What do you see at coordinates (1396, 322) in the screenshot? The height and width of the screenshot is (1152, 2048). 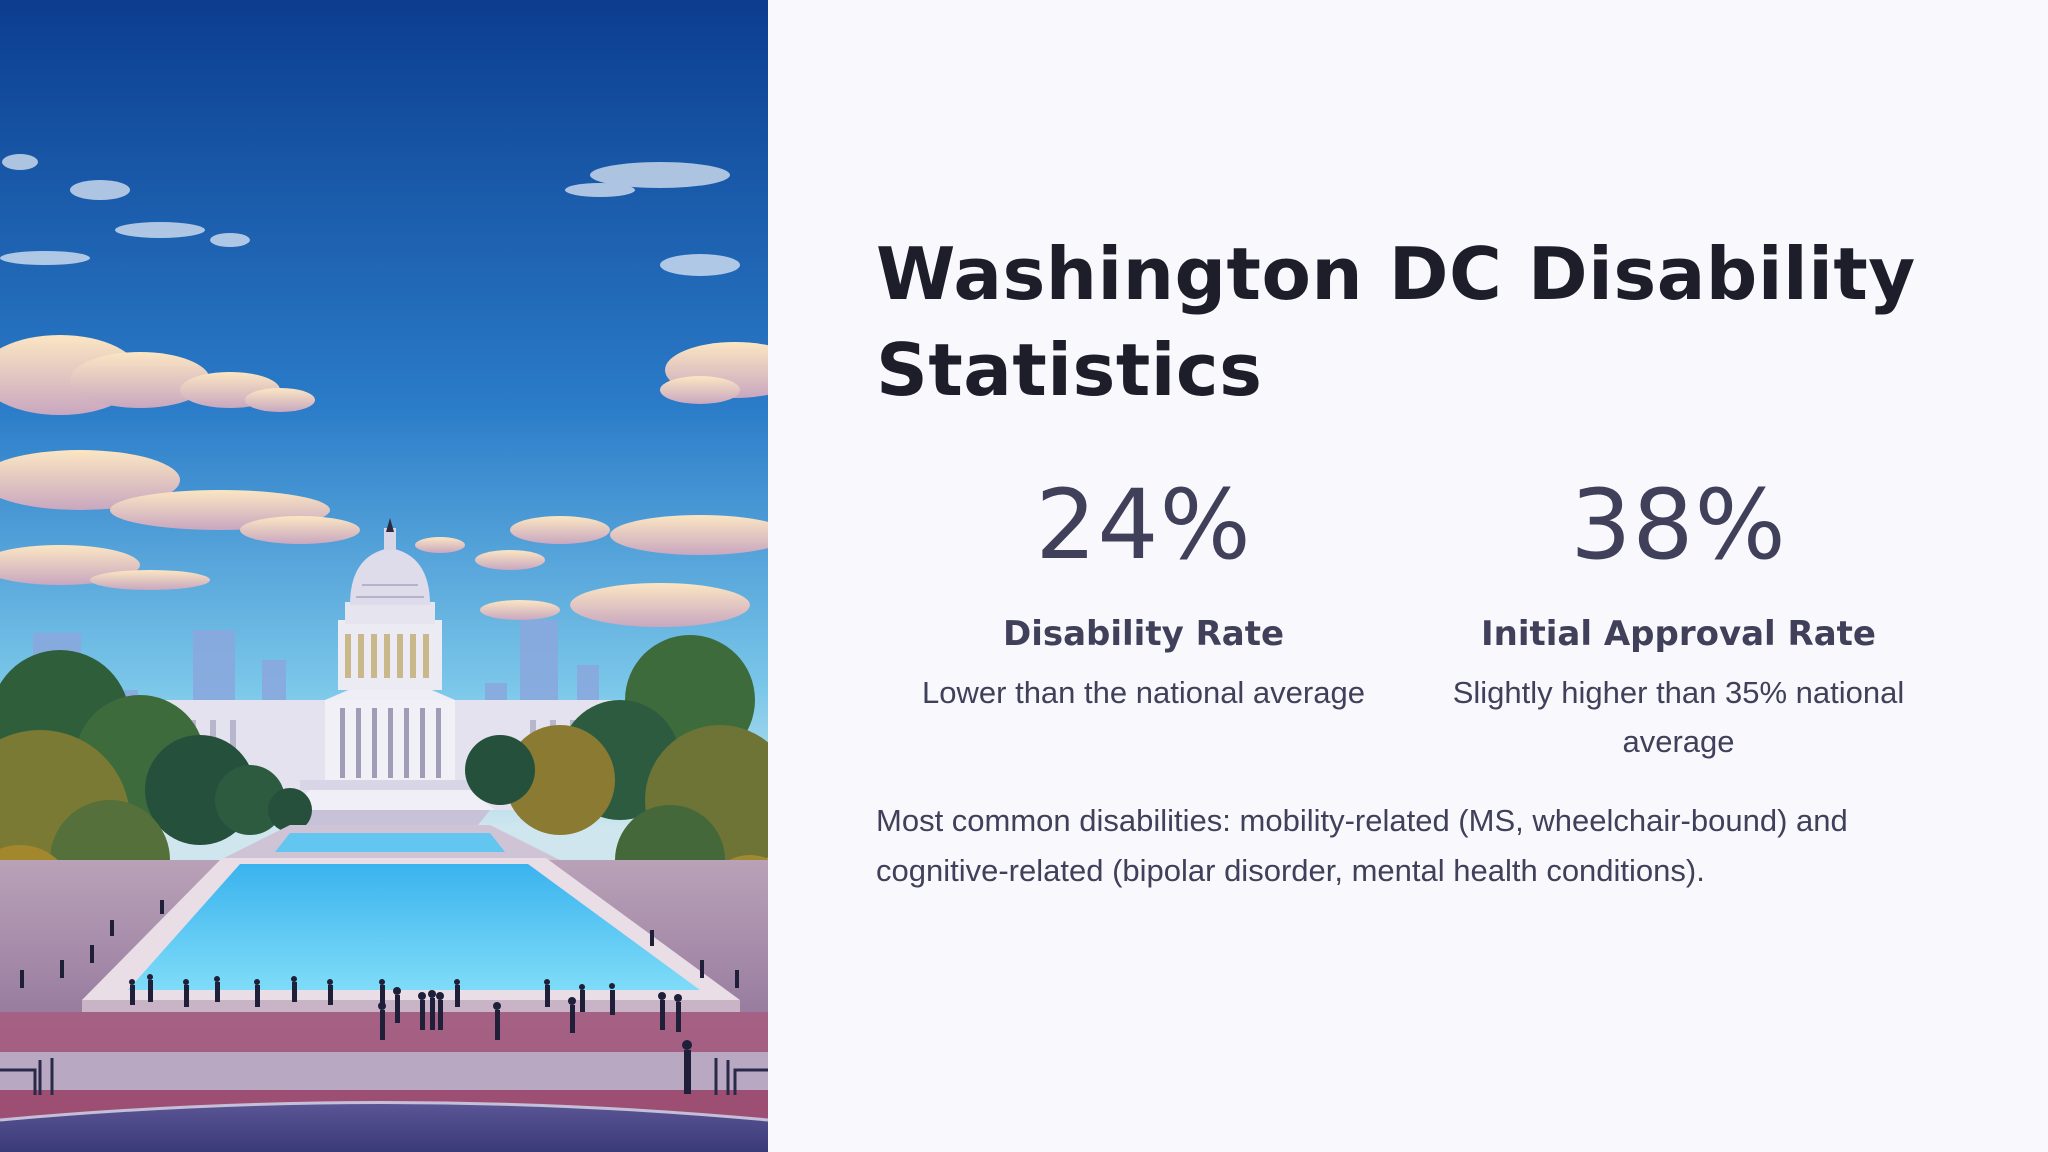 I see `slide-title: Washington DC Disability Statistics` at bounding box center [1396, 322].